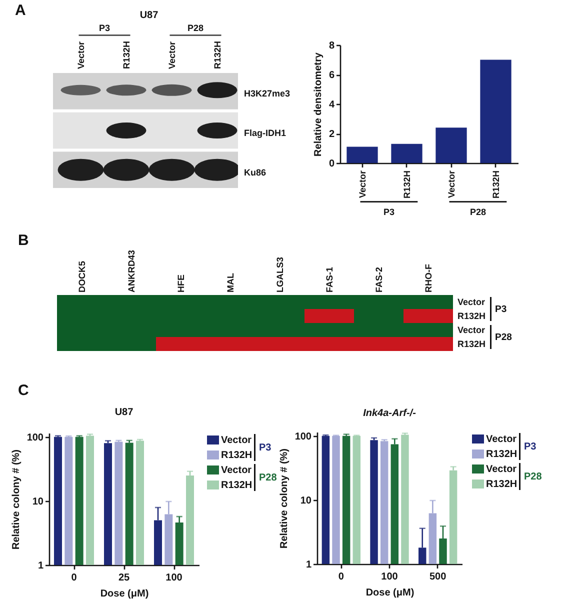 This screenshot has width=574, height=603. What do you see at coordinates (331, 105) in the screenshot?
I see `y-tick-label: 4` at bounding box center [331, 105].